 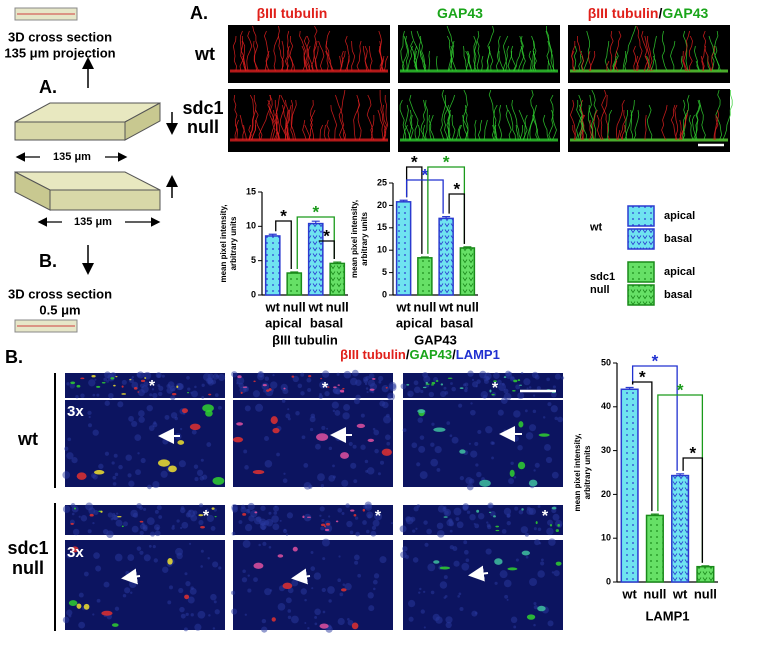 What do you see at coordinates (420, 354) in the screenshot?
I see `column-title: βIII tubulin/GAP43/LAMP1` at bounding box center [420, 354].